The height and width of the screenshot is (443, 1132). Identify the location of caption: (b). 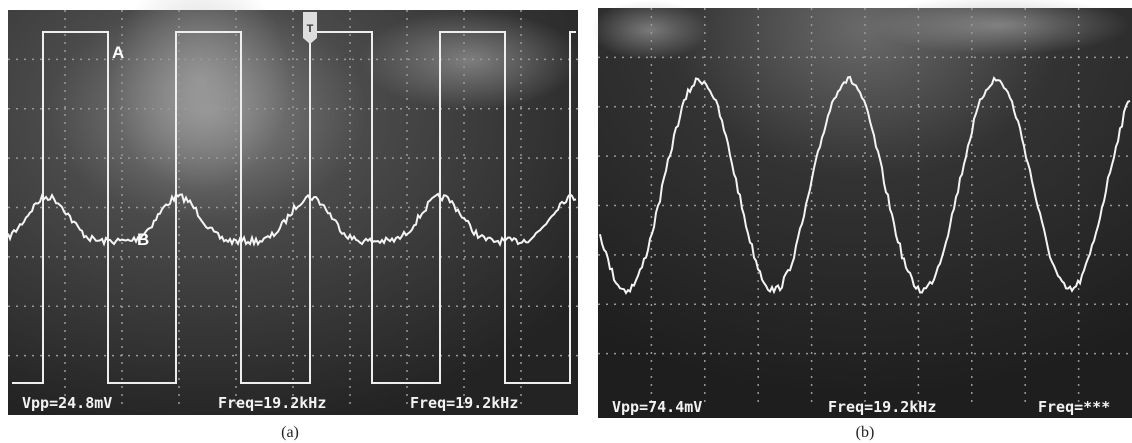
(865, 432).